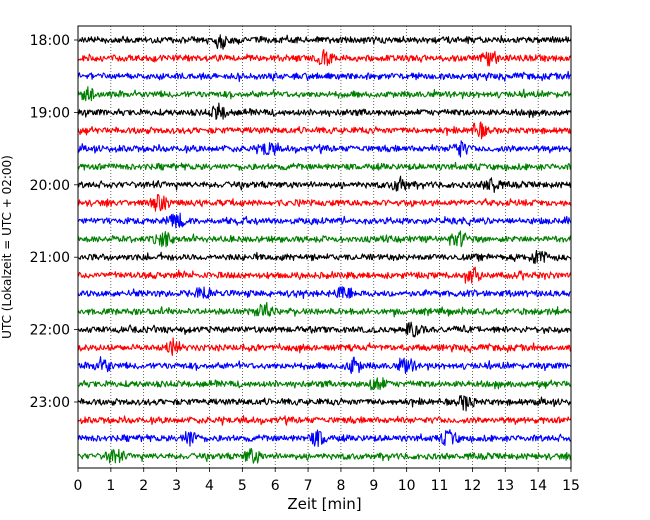 The image size is (650, 520). What do you see at coordinates (324, 504) in the screenshot?
I see `x-axis-label: Zeit [min]` at bounding box center [324, 504].